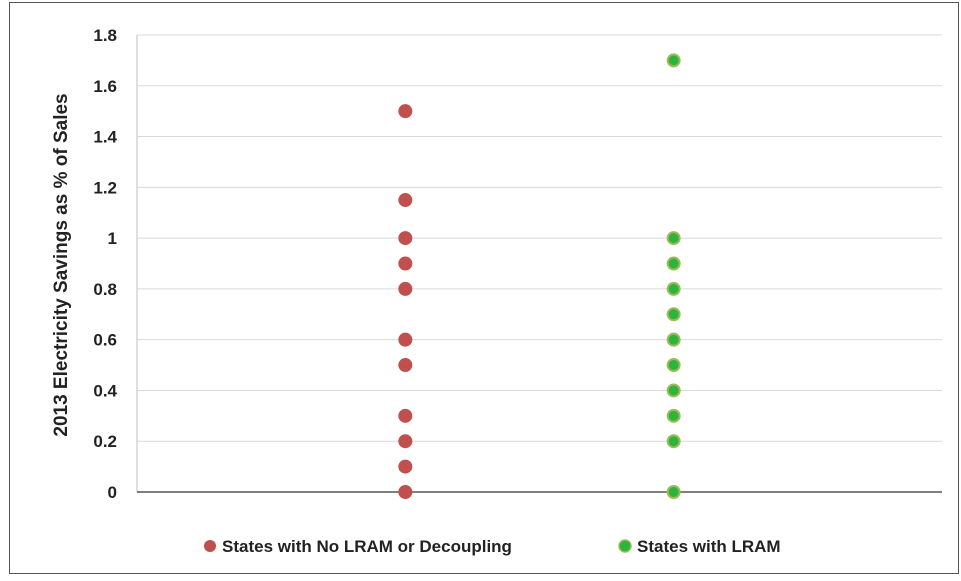  I want to click on y-tick-label: 1.8, so click(105, 35).